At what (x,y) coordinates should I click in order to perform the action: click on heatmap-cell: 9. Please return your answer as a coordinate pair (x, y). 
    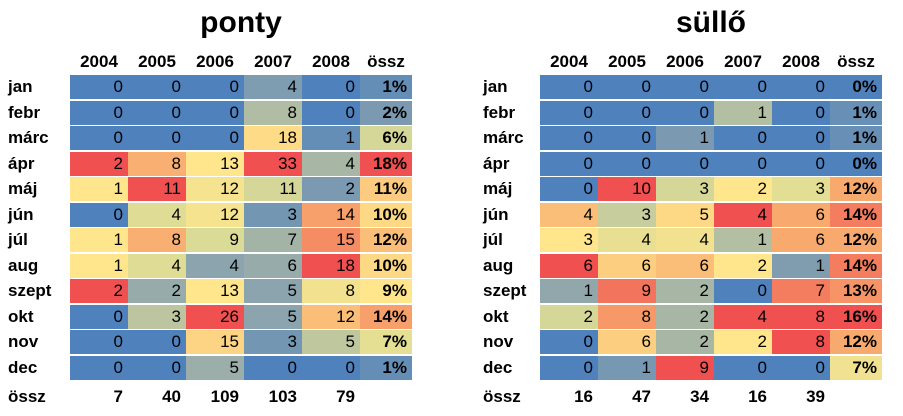
    Looking at the image, I should click on (685, 367).